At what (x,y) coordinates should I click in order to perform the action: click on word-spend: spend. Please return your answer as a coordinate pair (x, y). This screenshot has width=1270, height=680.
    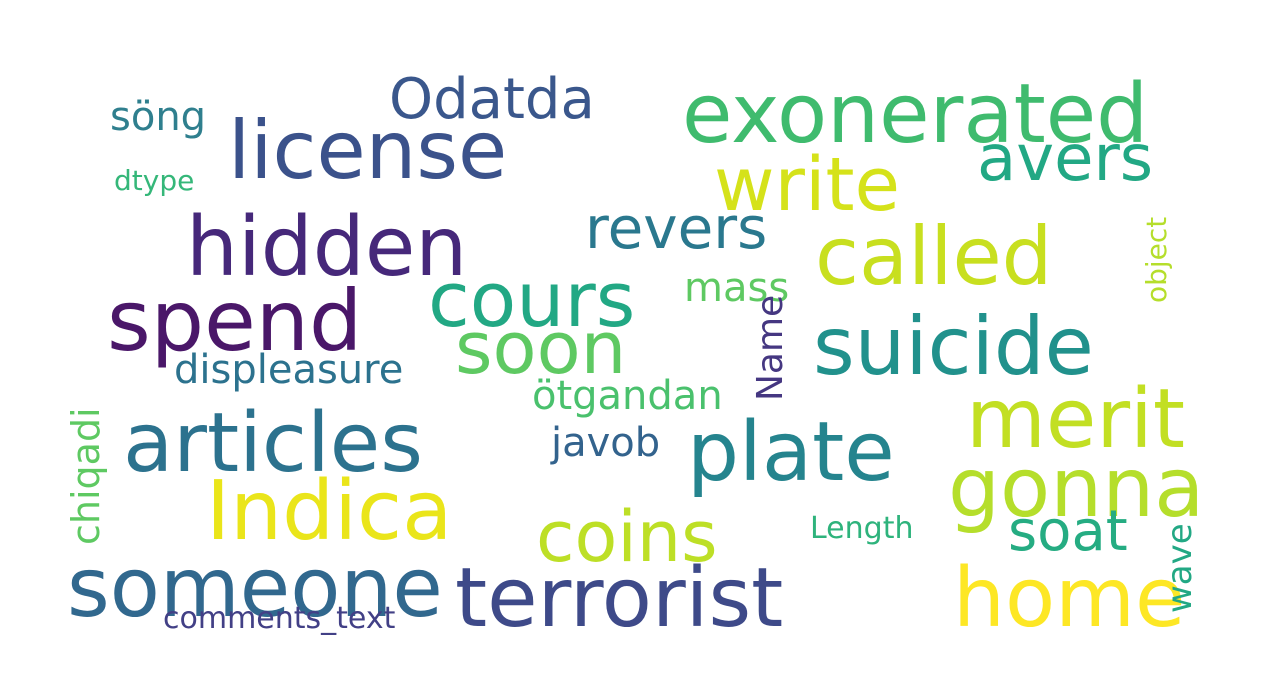
    Looking at the image, I should click on (235, 321).